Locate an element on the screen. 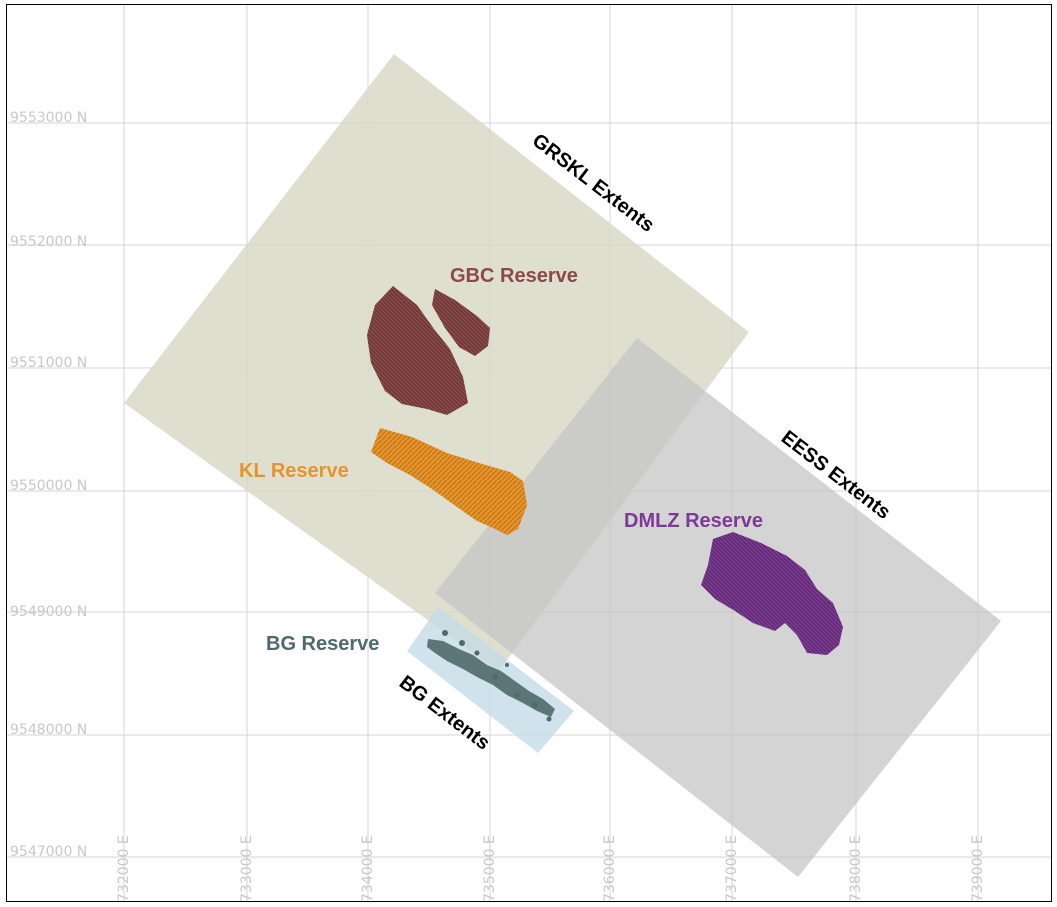  kl-texture is located at coordinates (449, 481).